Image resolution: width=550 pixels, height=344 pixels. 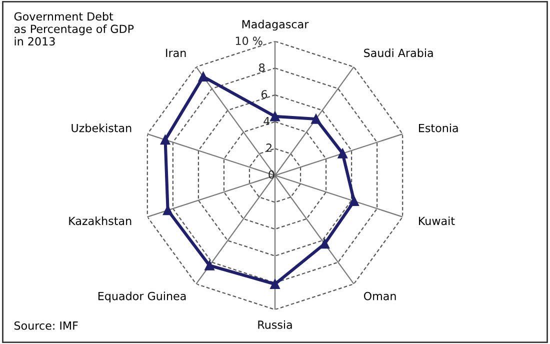 What do you see at coordinates (275, 324) in the screenshot?
I see `spoke-label: Russia` at bounding box center [275, 324].